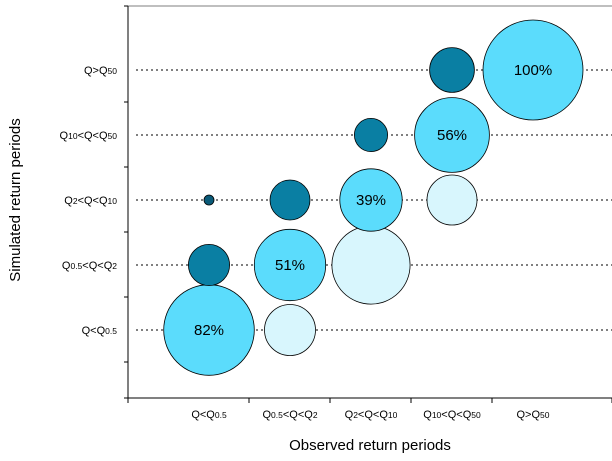  I want to click on bubble-value-label: 51%, so click(290, 265).